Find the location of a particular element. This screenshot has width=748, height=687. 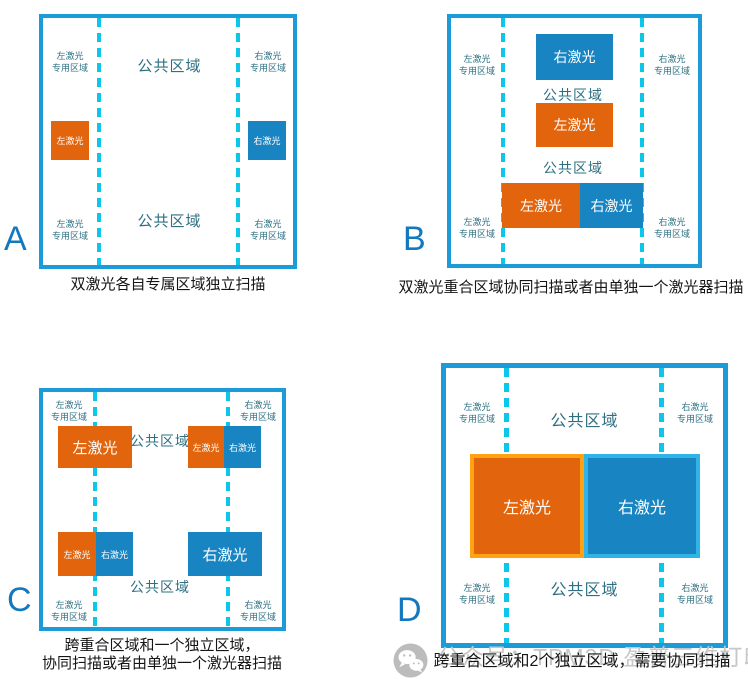

panel-b-caption: 双激光重合区域协同扫描或者由单独一个激光器扫描 is located at coordinates (571, 287).